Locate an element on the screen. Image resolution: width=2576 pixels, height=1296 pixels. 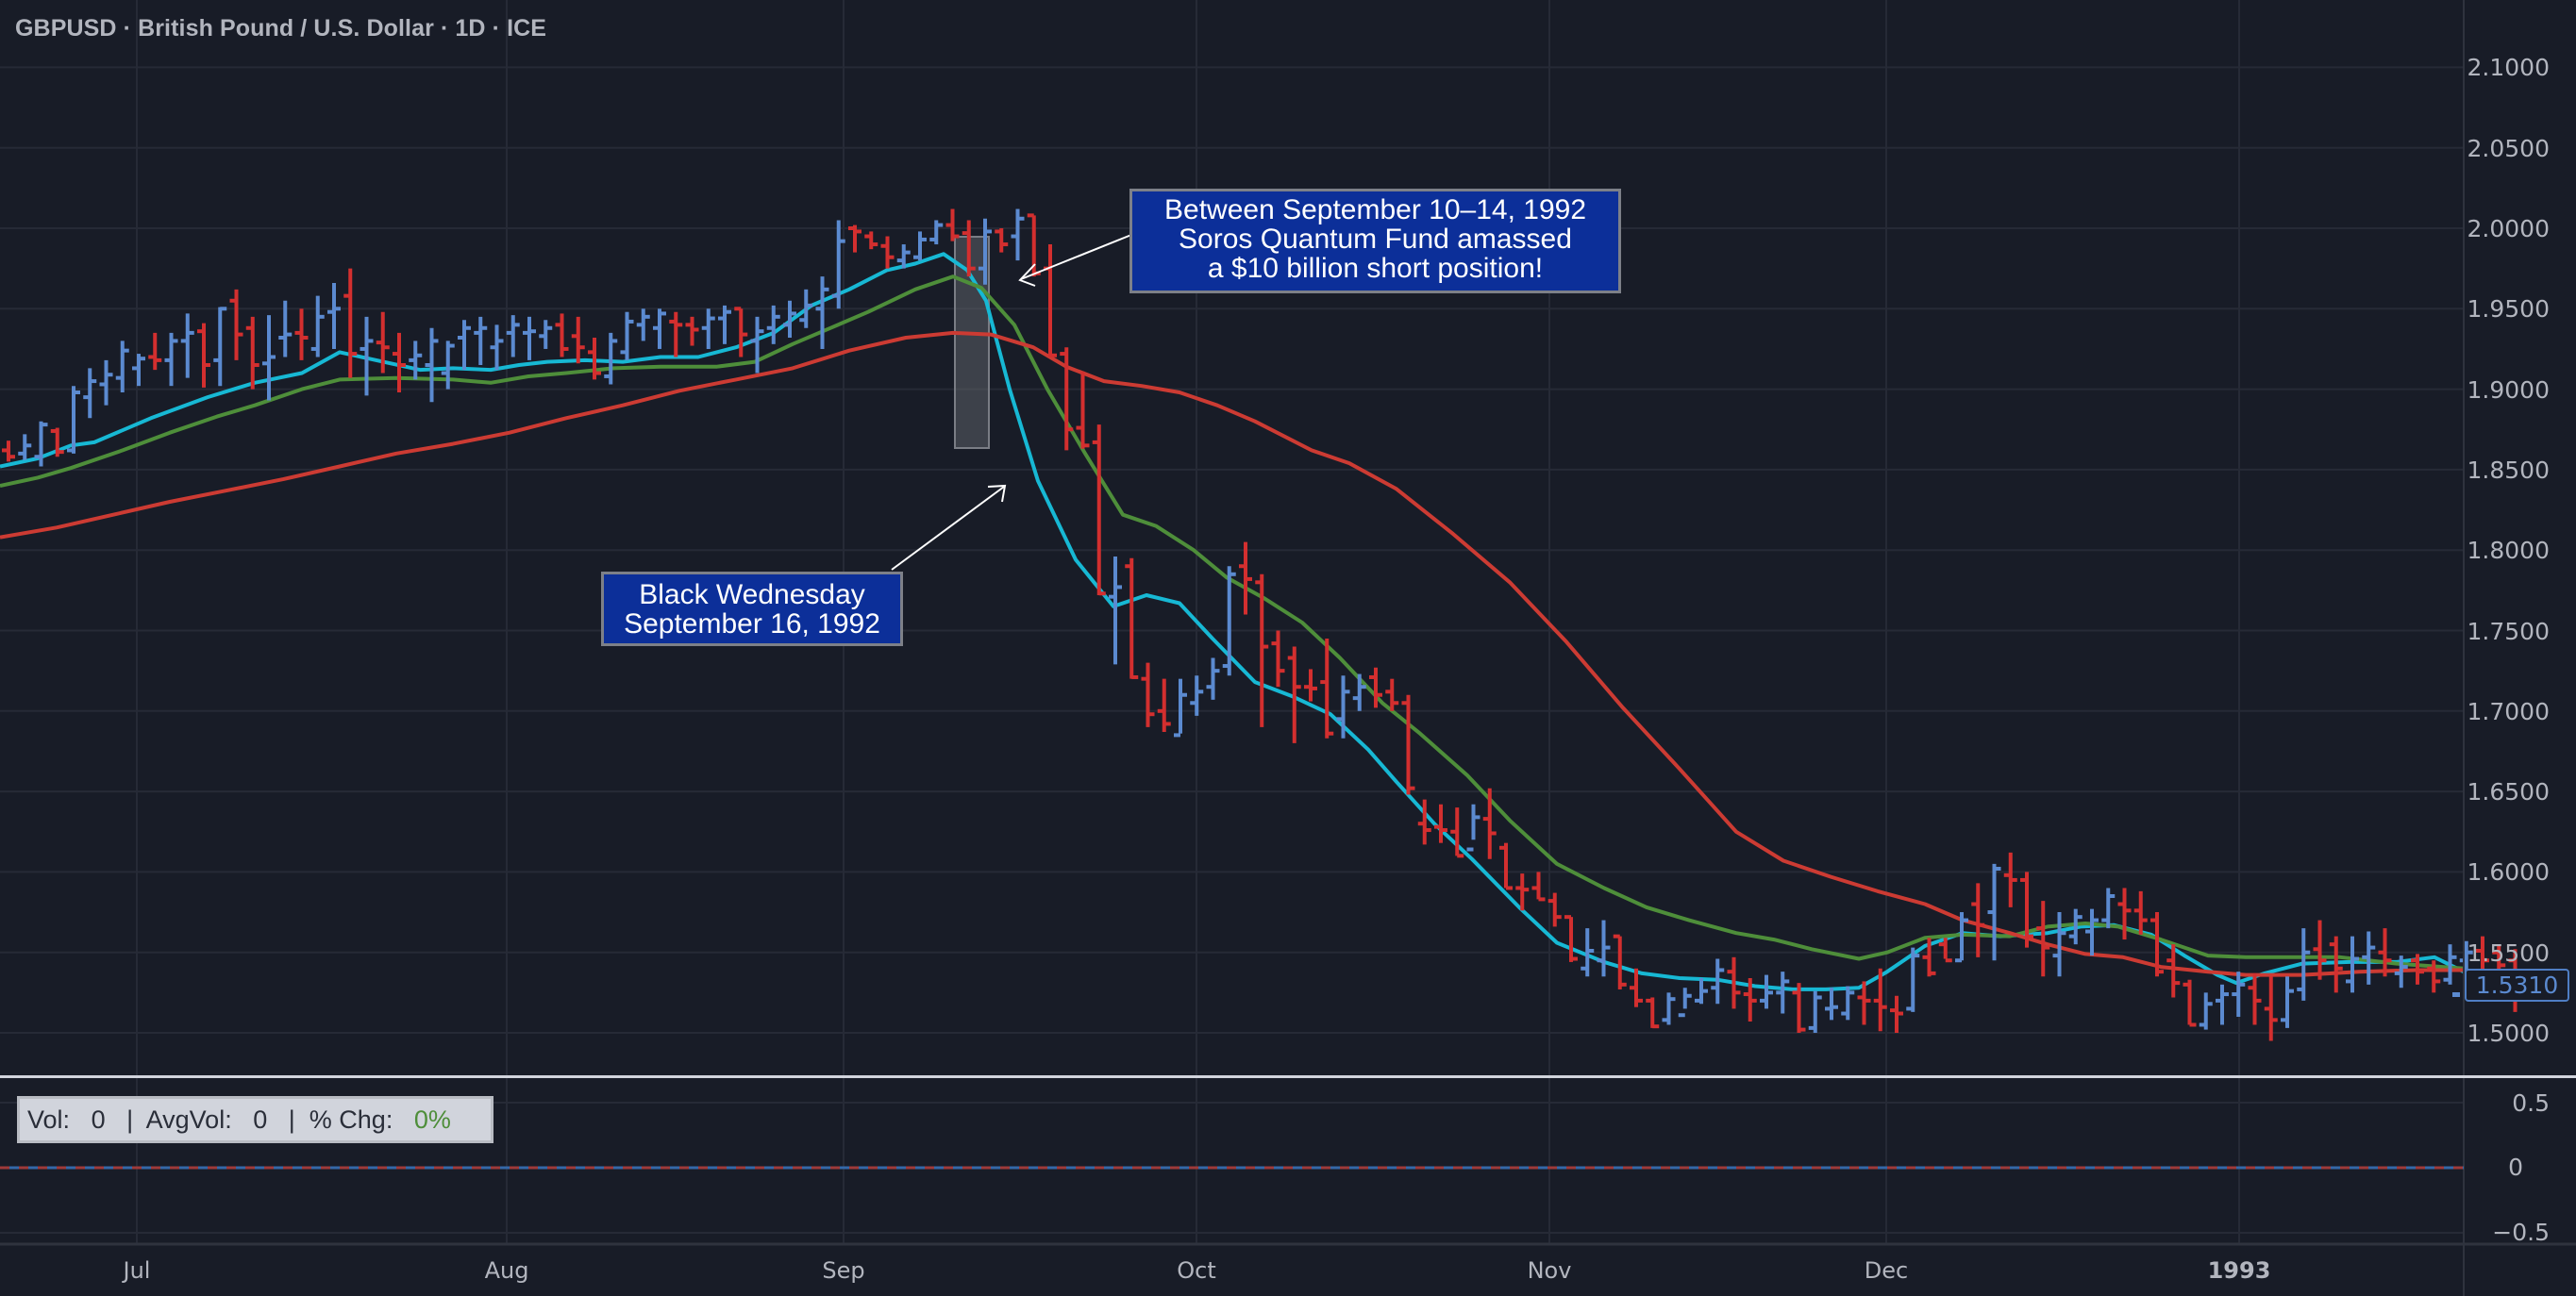
last-bar-dot is located at coordinates (2456, 994).